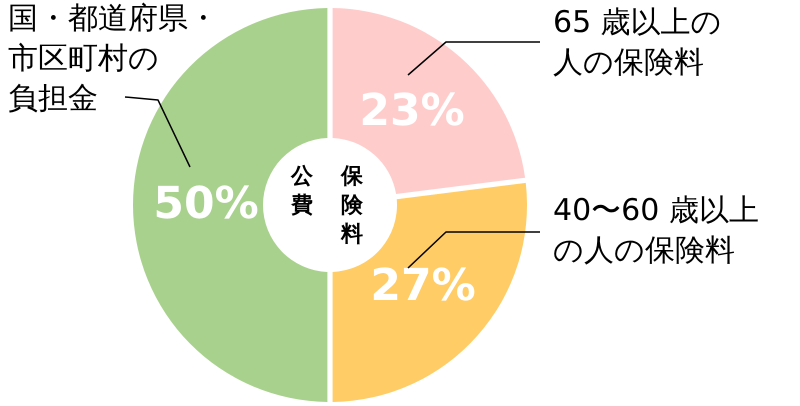 This screenshot has height=406, width=800. Describe the element at coordinates (302, 191) in the screenshot. I see `text: 公費` at that location.